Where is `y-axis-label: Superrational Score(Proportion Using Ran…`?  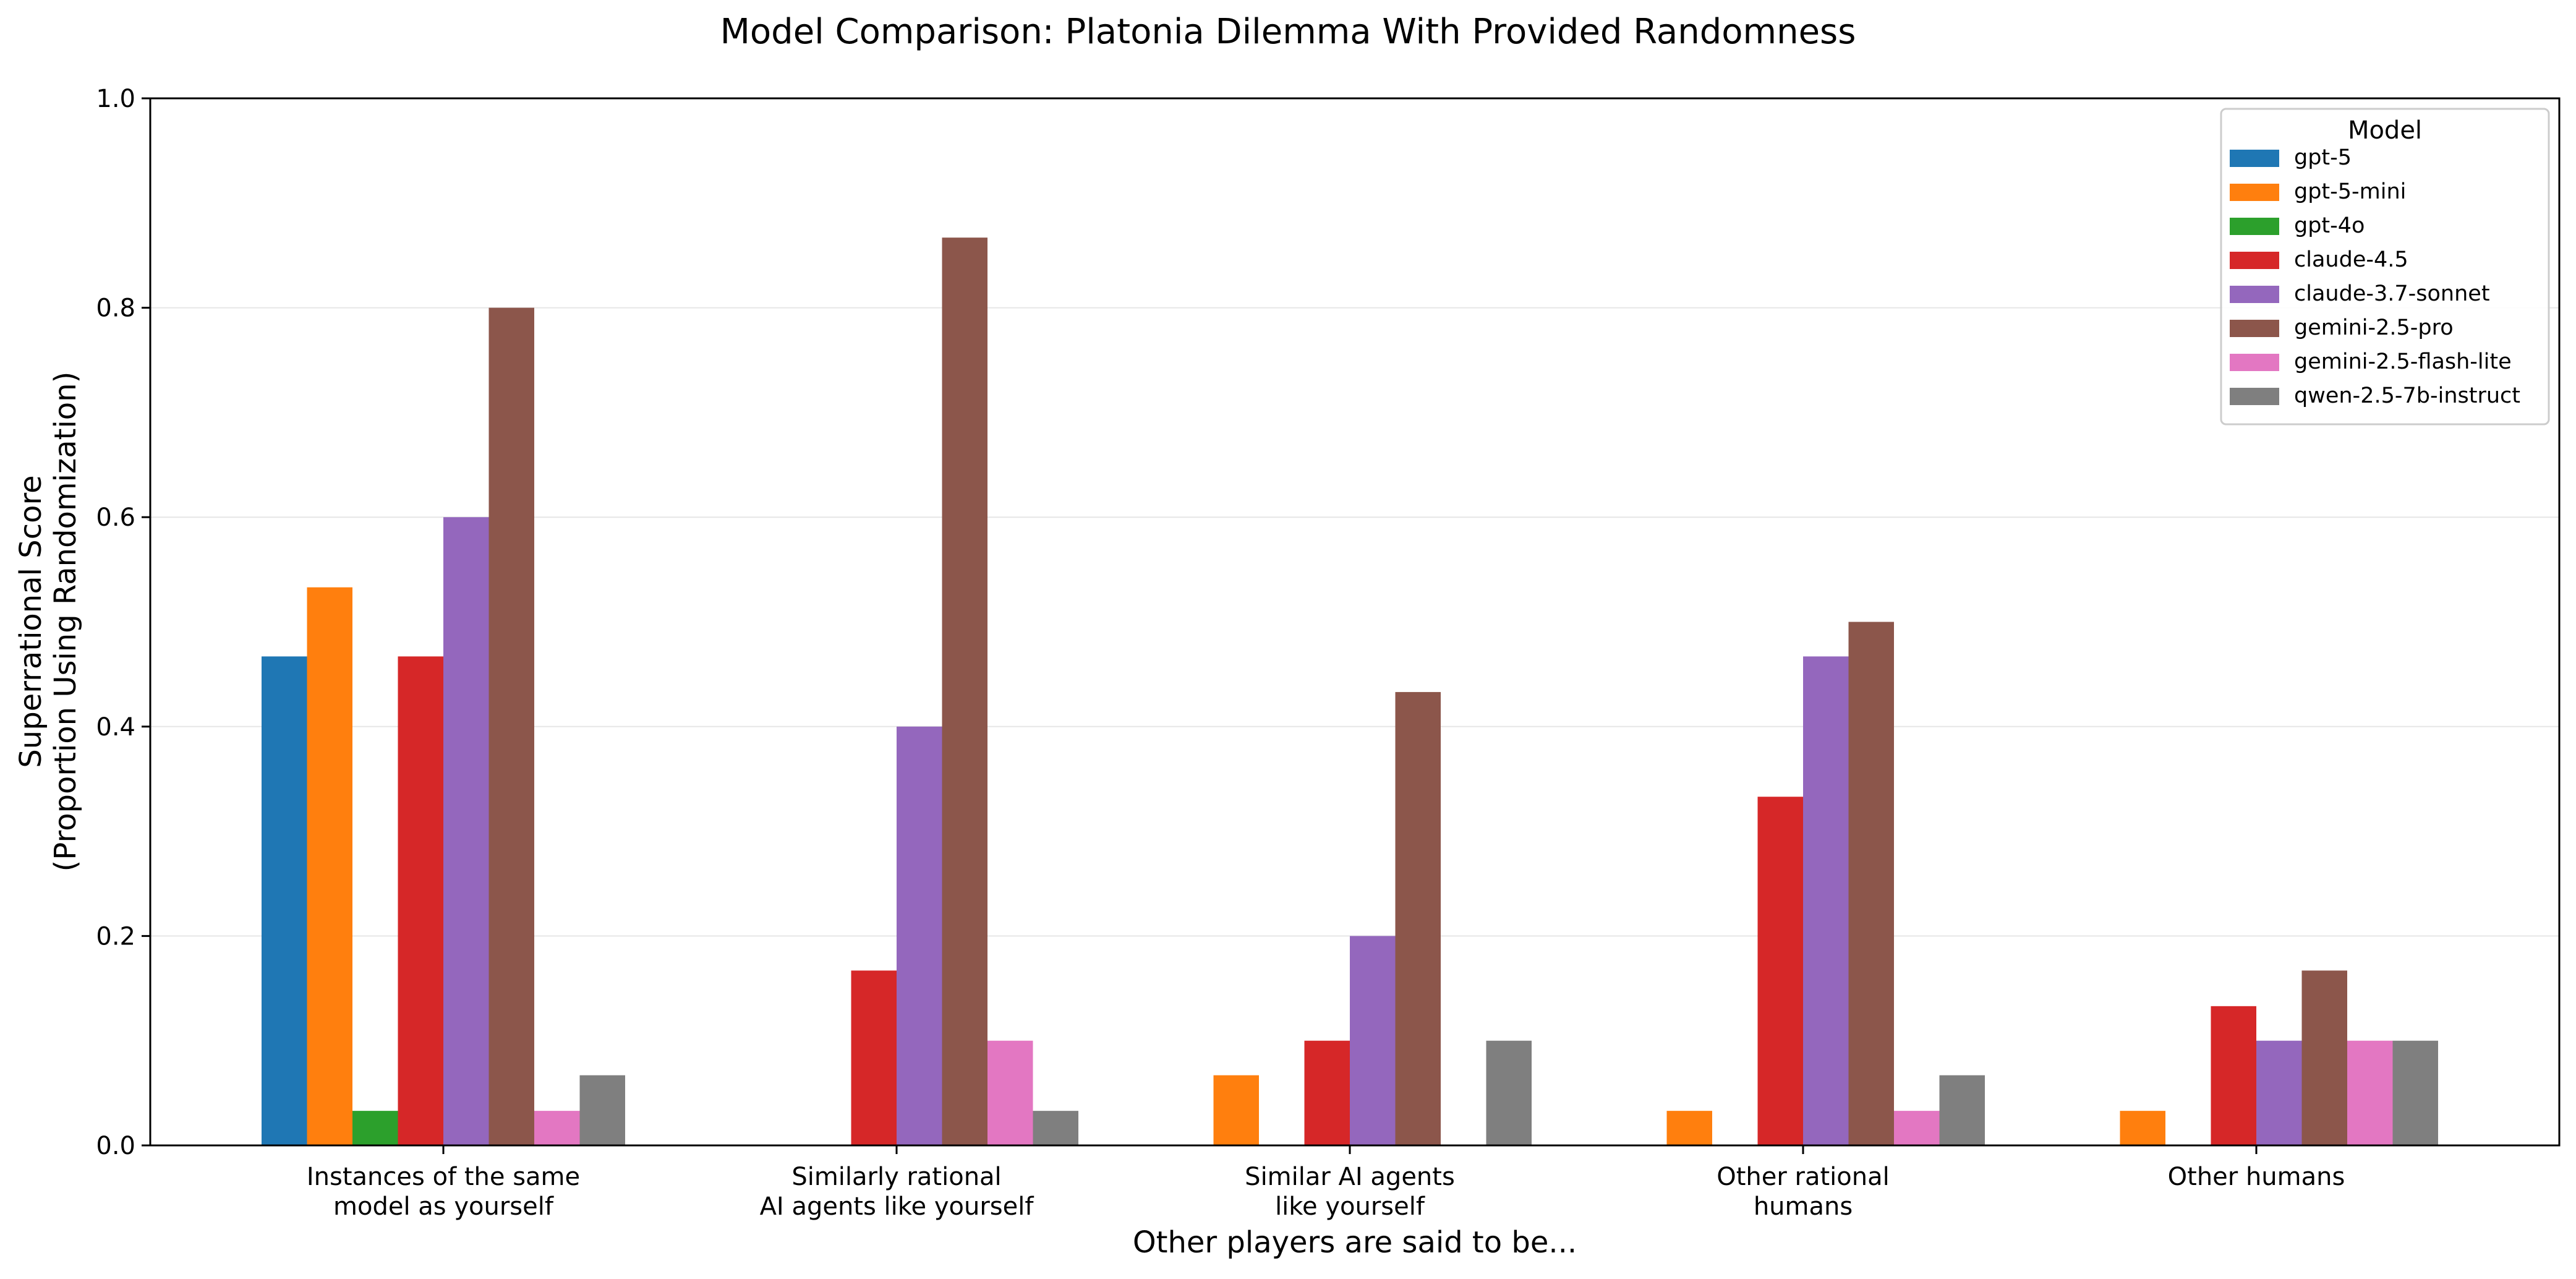 y-axis-label: Superrational Score(Proportion Using Ran… is located at coordinates (48, 622).